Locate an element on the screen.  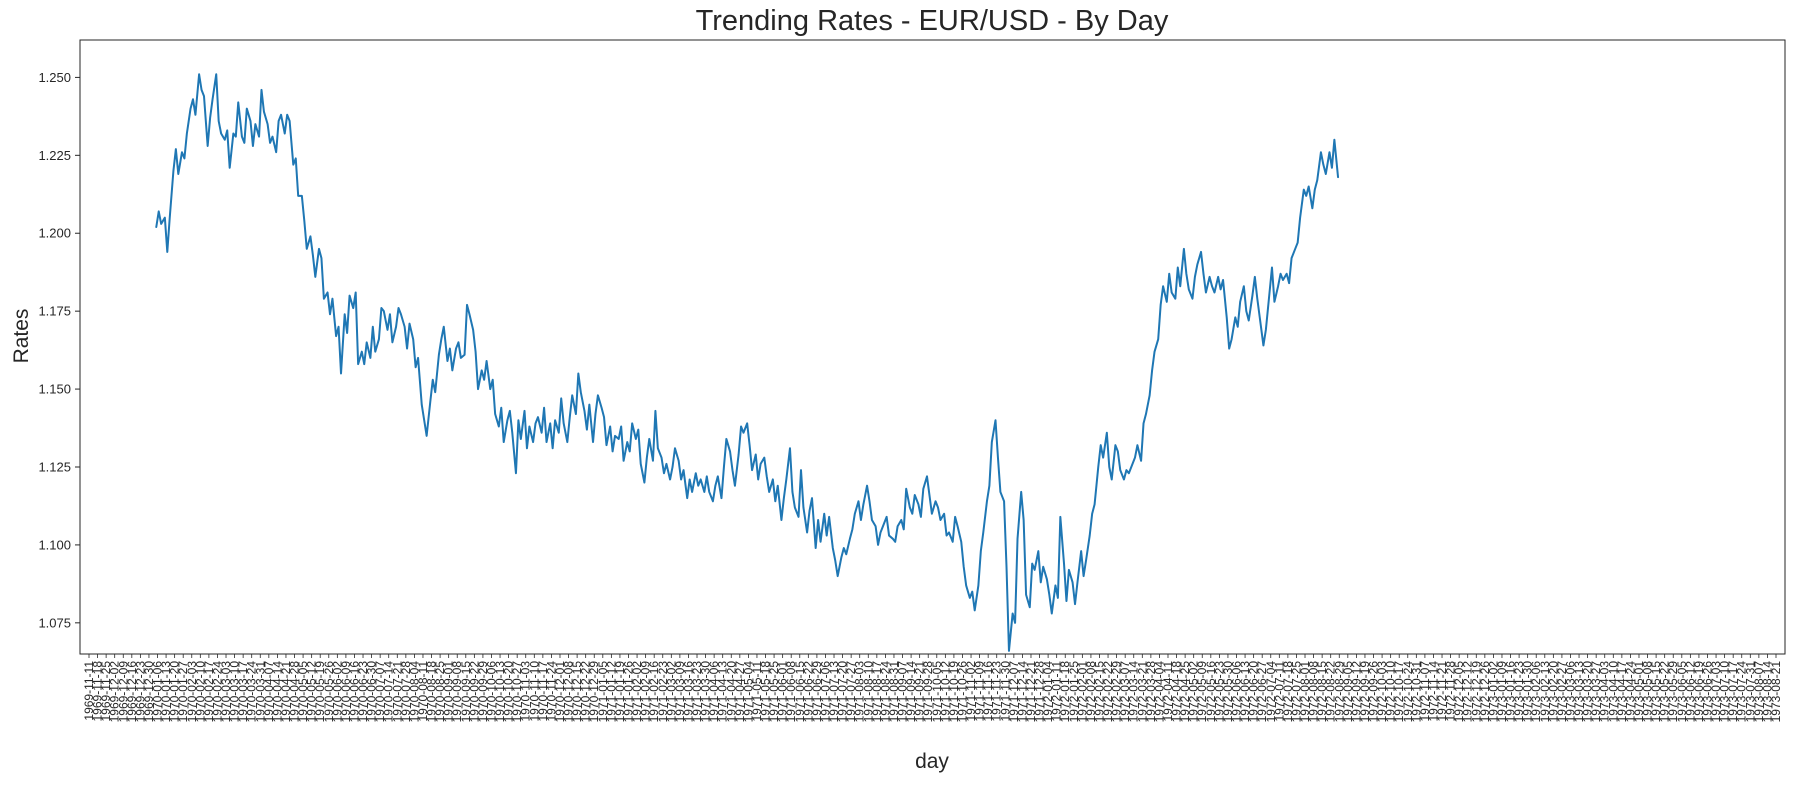
x-tick-label: 1972-10-31 is located at coordinates (1416, 692).